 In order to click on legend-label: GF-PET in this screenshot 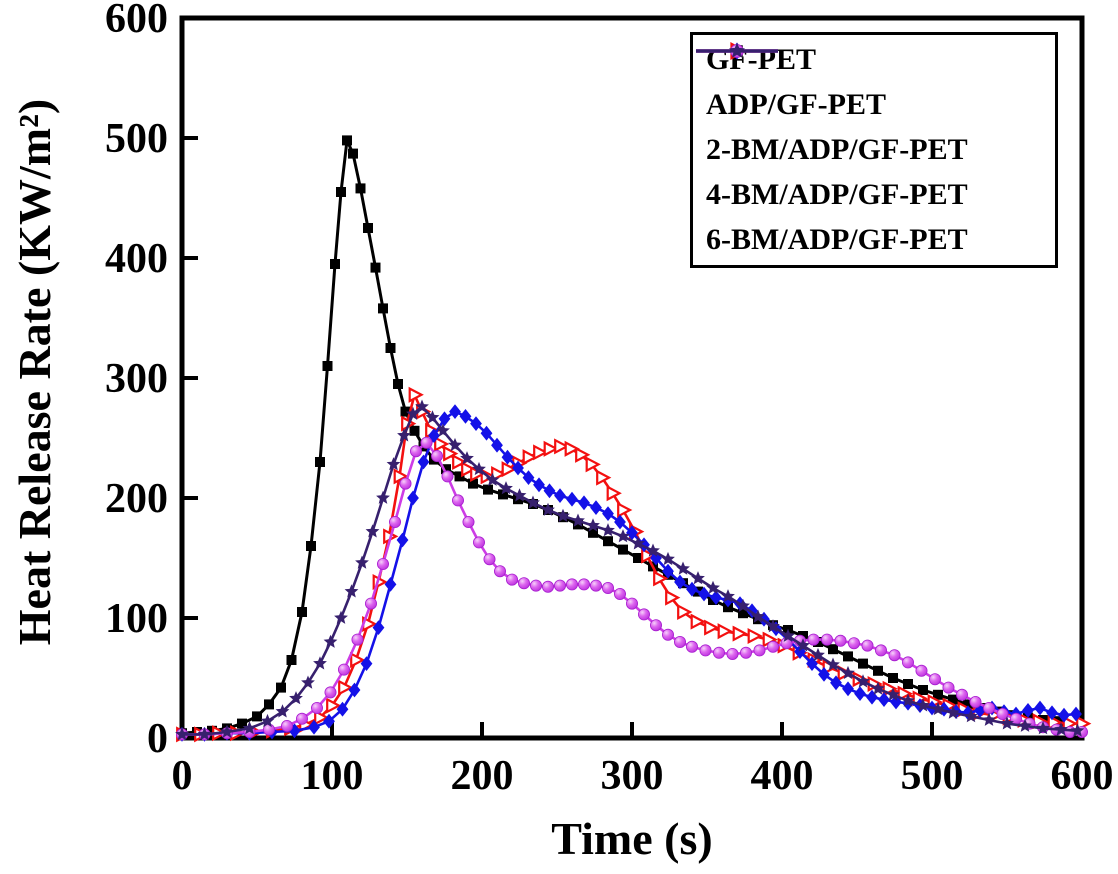, I will do `click(761, 59)`.